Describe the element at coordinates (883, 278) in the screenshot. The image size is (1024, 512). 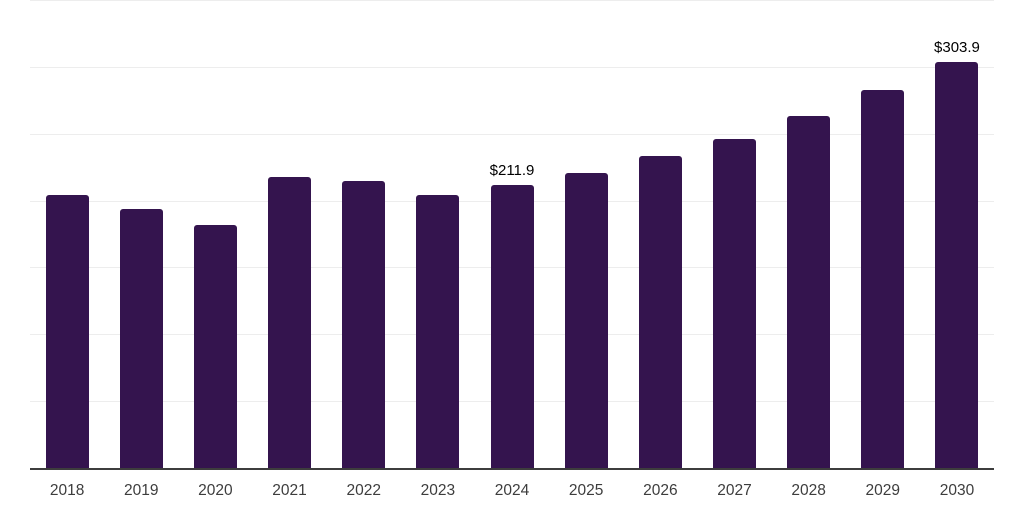
I see `bar-2029` at that location.